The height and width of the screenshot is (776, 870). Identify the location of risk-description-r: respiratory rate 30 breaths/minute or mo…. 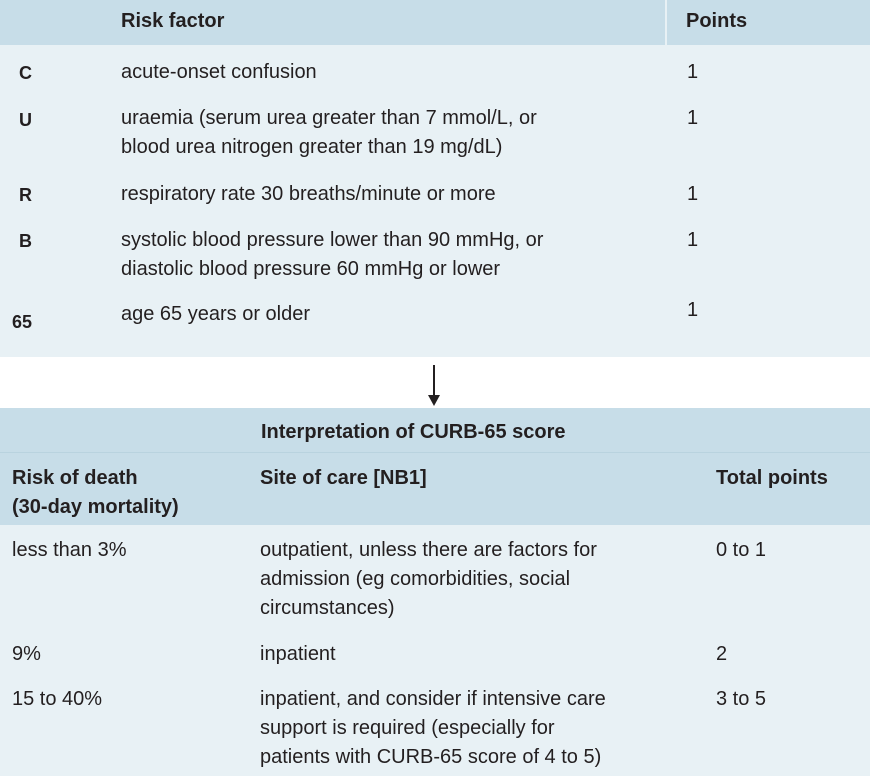
(308, 194).